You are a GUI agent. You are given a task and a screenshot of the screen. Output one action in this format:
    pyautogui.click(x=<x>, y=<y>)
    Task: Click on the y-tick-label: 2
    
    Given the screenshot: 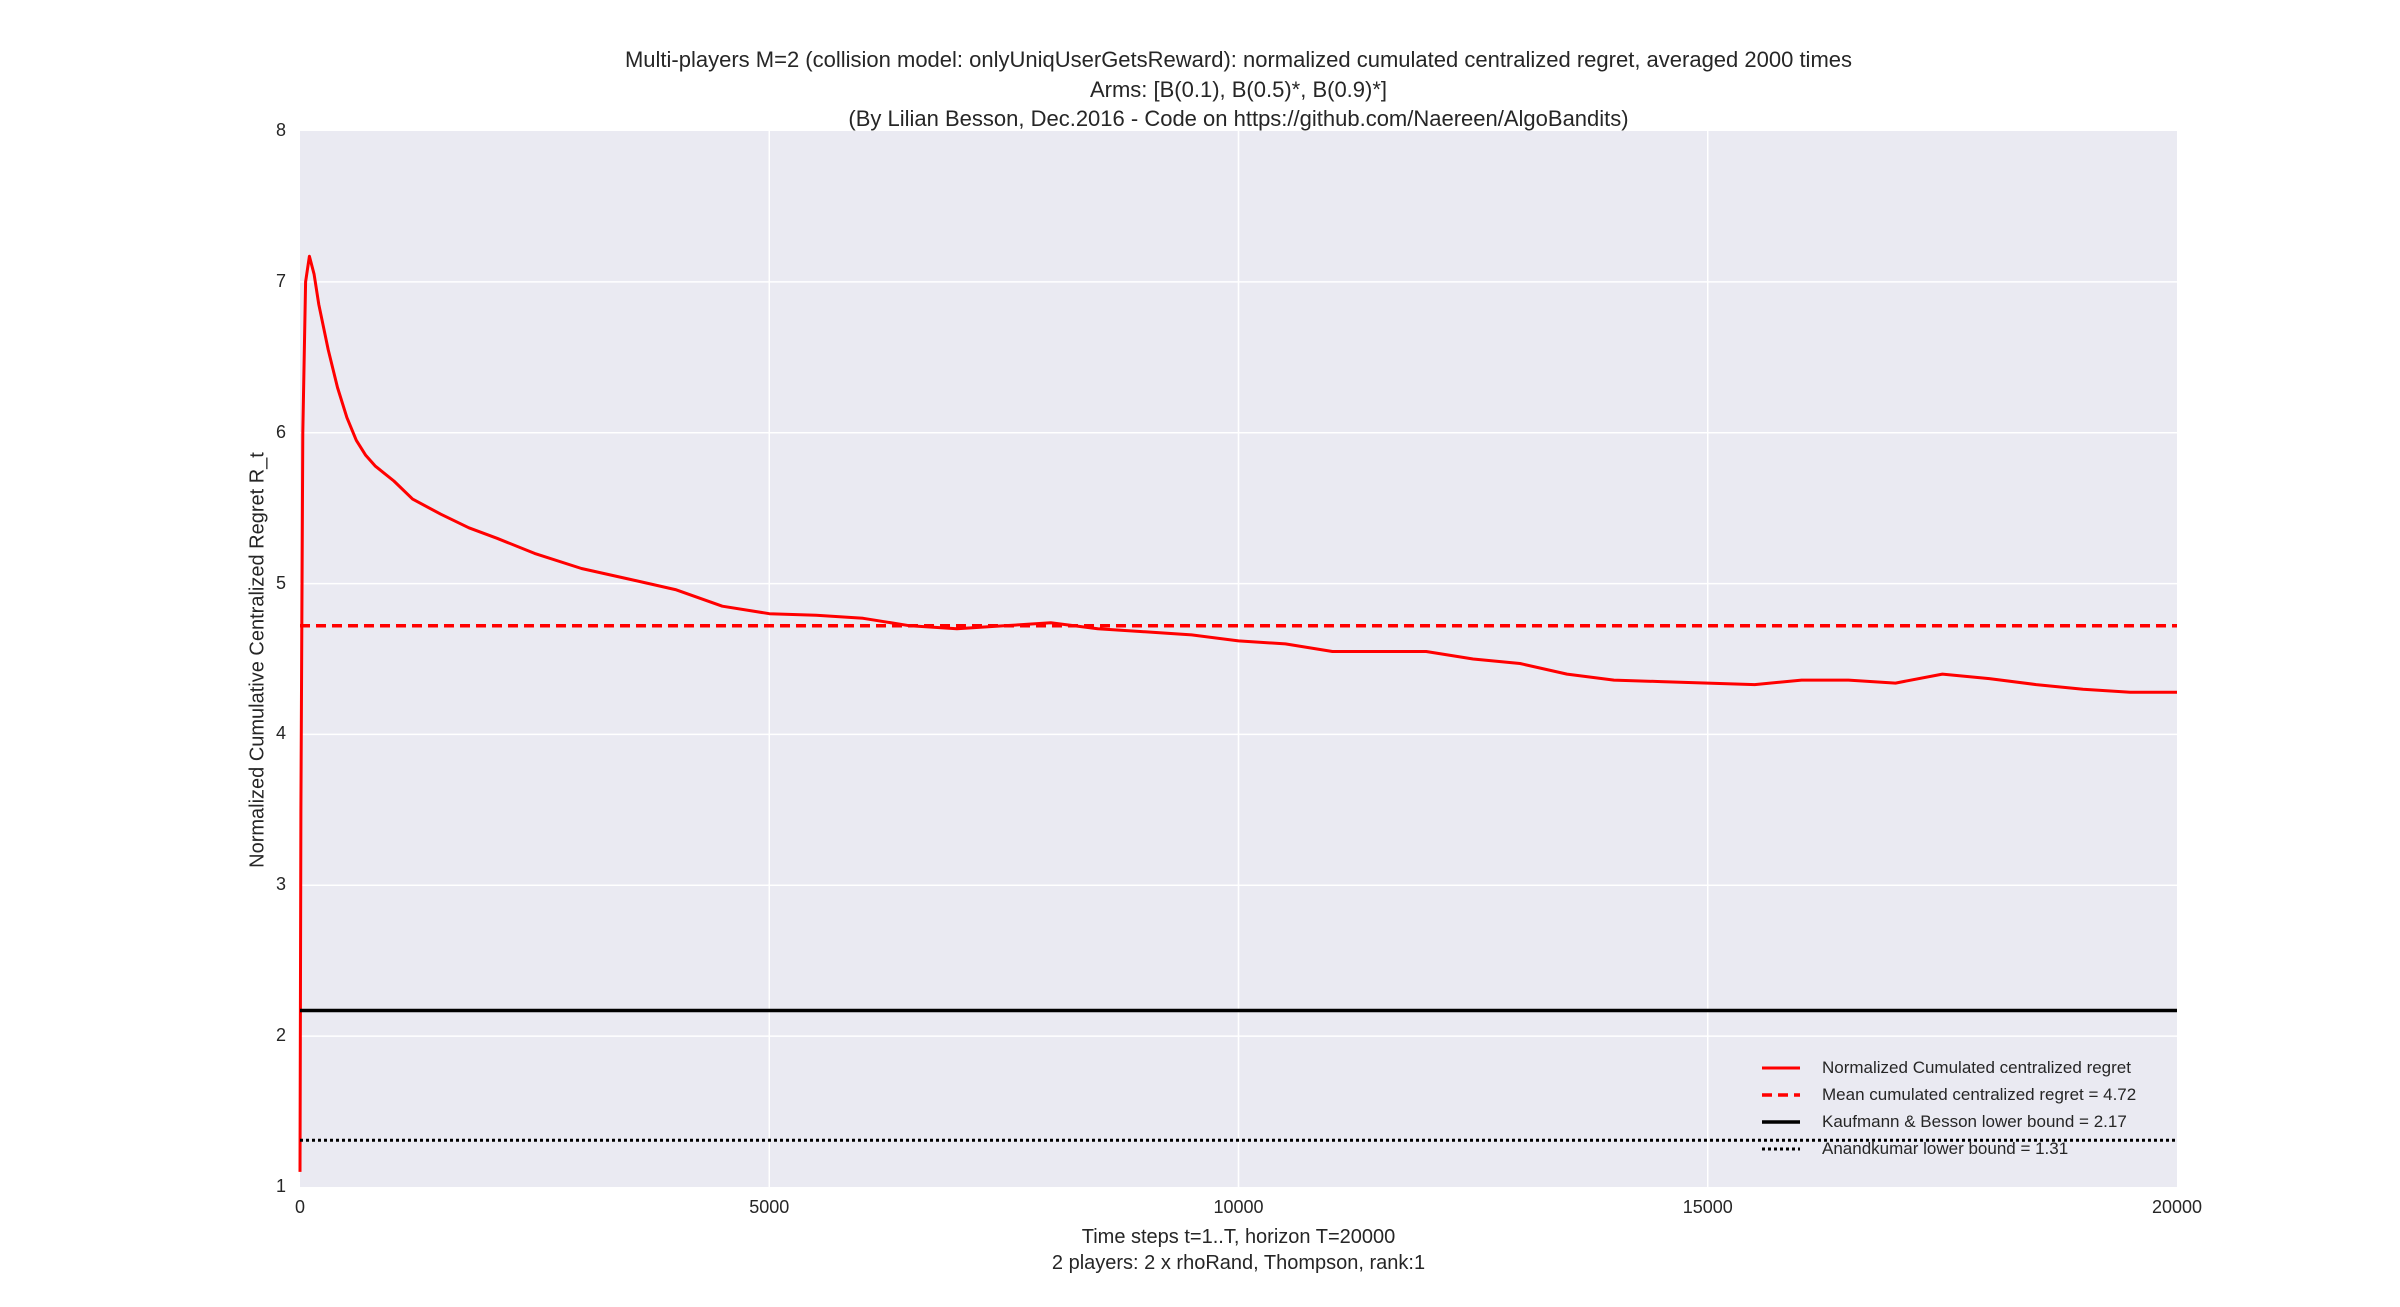 What is the action you would take?
    pyautogui.click(x=280, y=1035)
    